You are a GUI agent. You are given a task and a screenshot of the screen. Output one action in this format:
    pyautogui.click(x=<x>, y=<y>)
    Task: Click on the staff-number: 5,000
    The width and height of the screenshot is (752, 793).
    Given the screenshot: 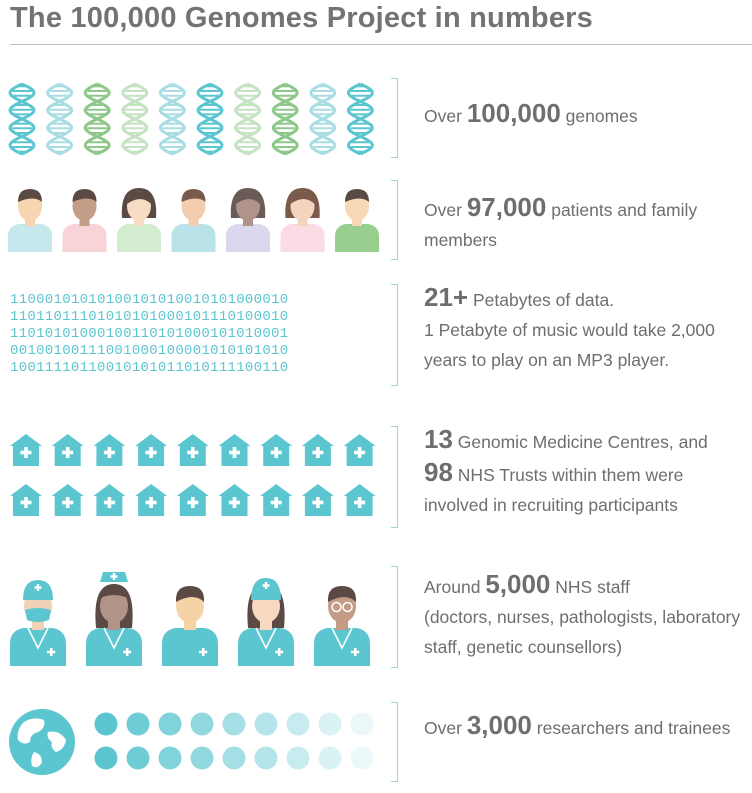 What is the action you would take?
    pyautogui.click(x=518, y=584)
    